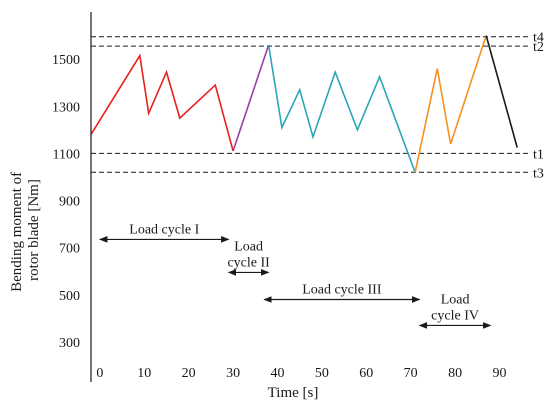  What do you see at coordinates (99, 373) in the screenshot?
I see `x-tick-label-0: 0` at bounding box center [99, 373].